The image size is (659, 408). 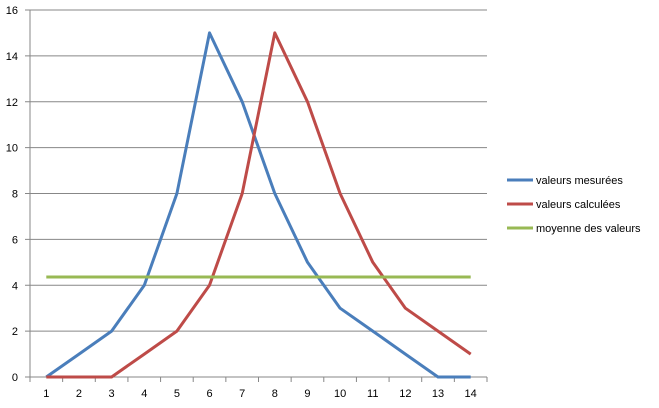 I want to click on y-tick-label: 4, so click(x=15, y=286).